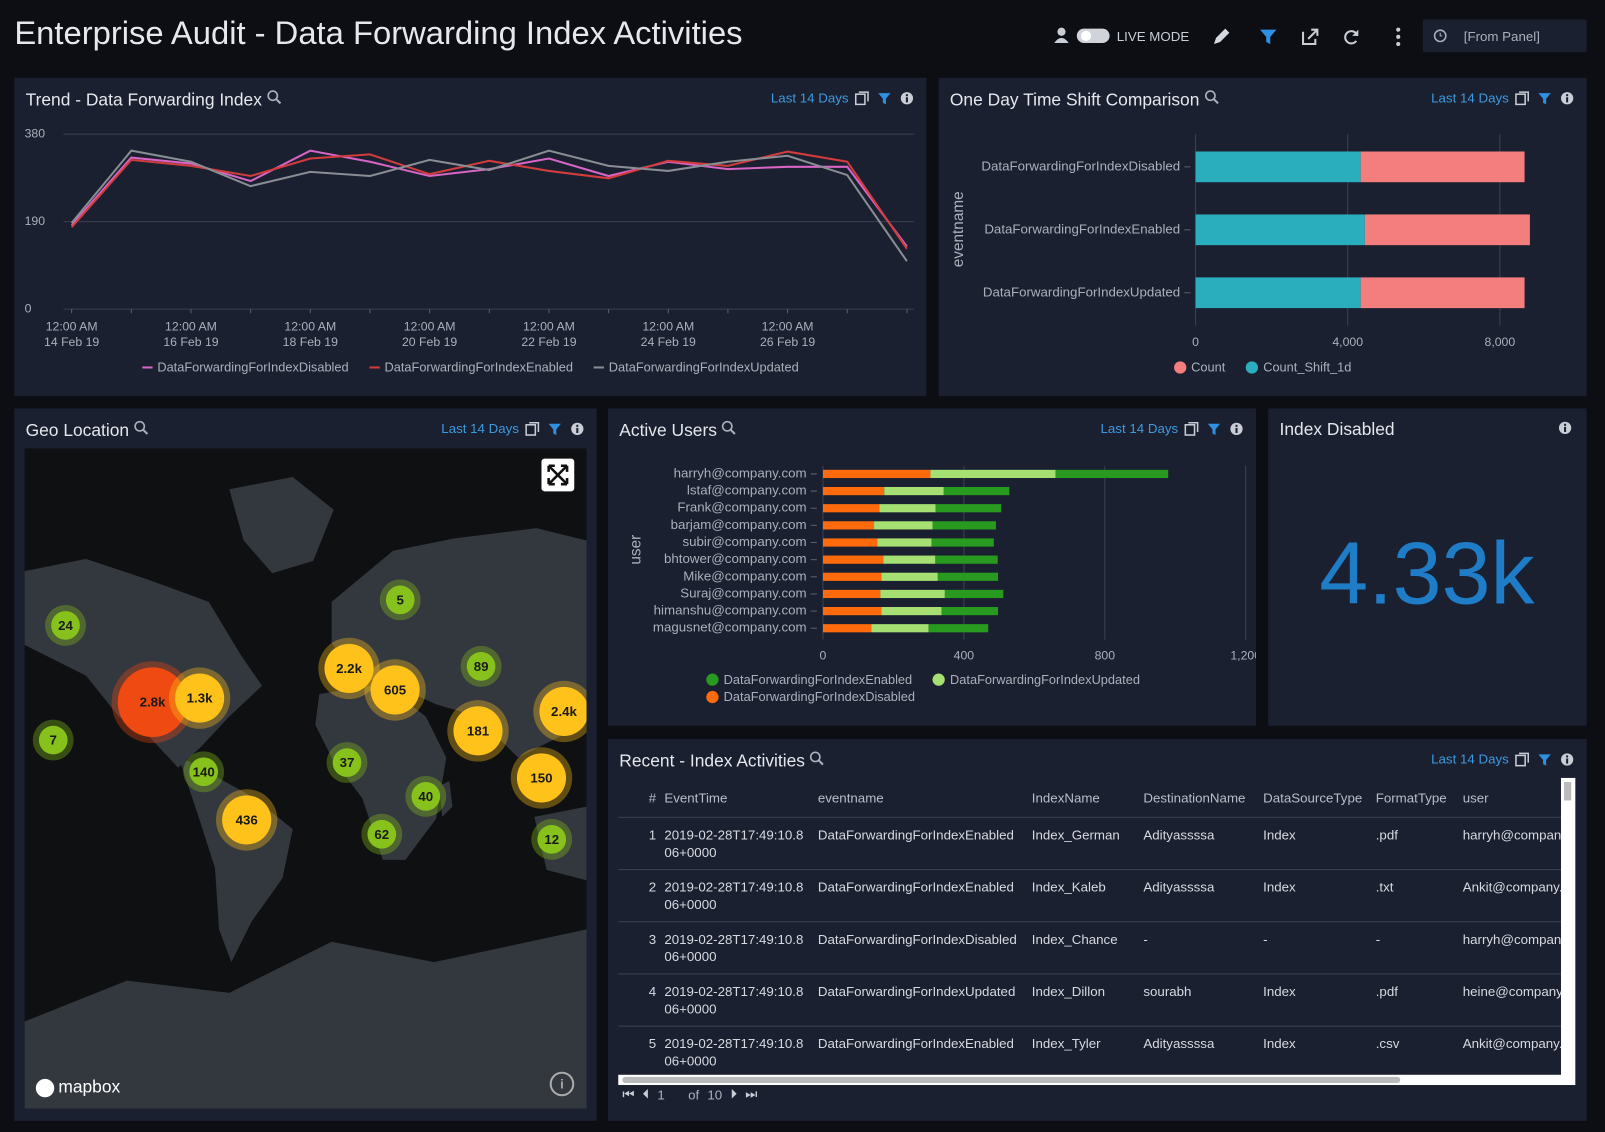 This screenshot has height=1132, width=1605. I want to click on table-cell: .pdf, so click(1415, 843).